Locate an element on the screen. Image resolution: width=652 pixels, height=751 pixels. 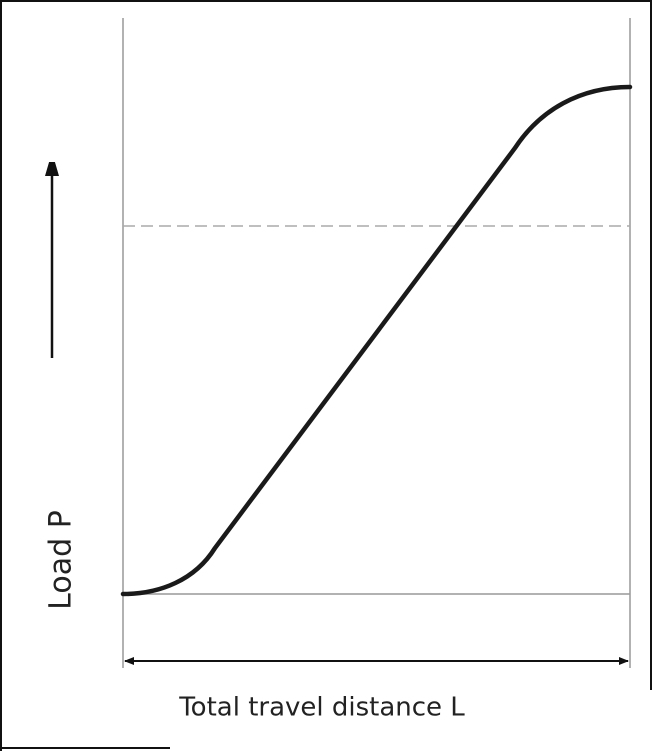
y-axis-label: Load P is located at coordinates (61, 560).